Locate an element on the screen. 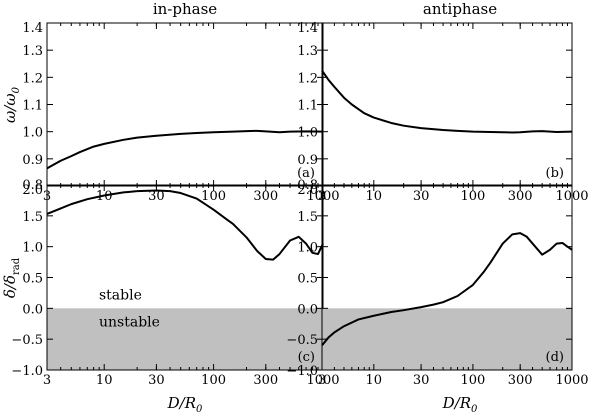 The height and width of the screenshot is (416, 589). unstable-label: unstable is located at coordinates (129, 322).